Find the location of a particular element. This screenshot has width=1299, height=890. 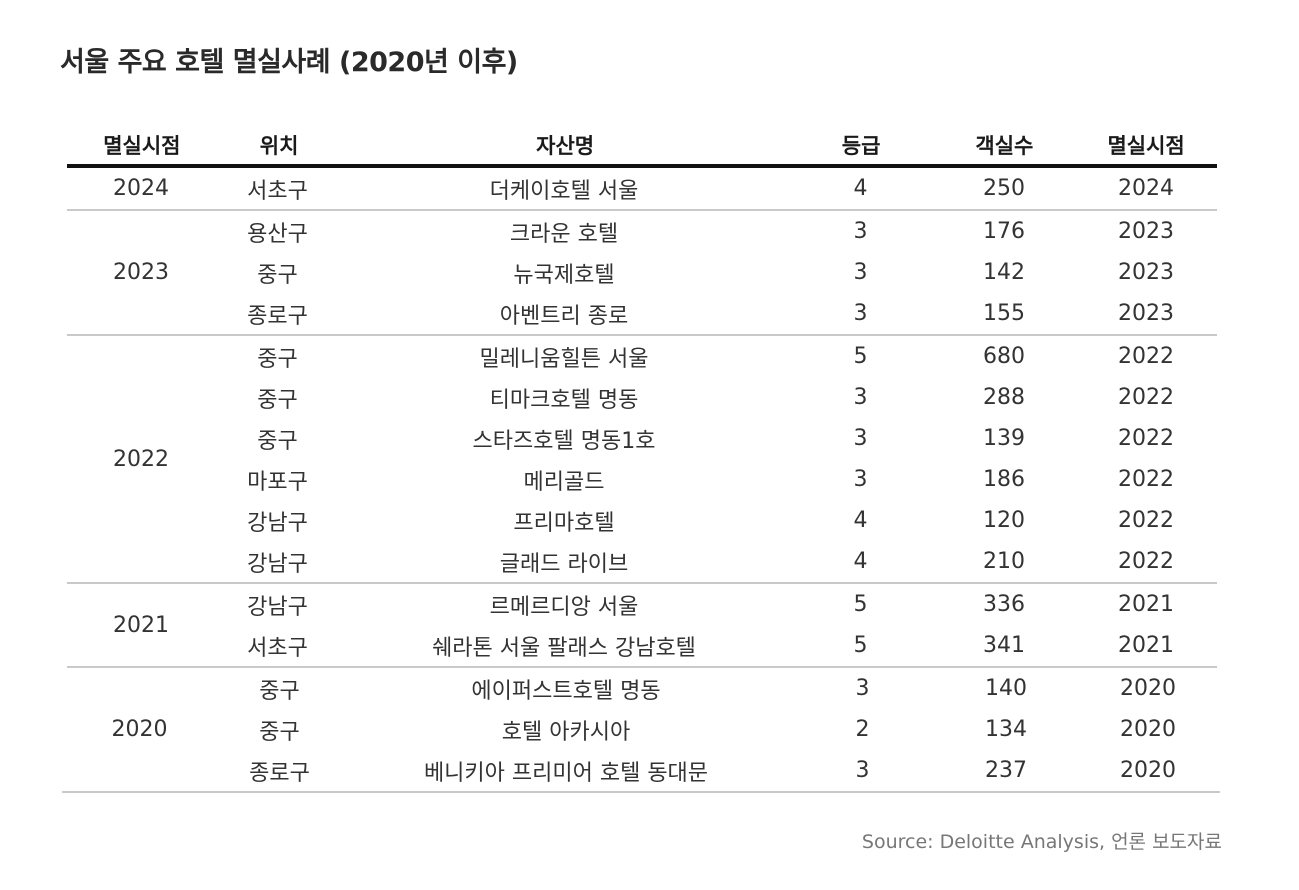

header-demolition-time: 멸실시점 is located at coordinates (142, 146).